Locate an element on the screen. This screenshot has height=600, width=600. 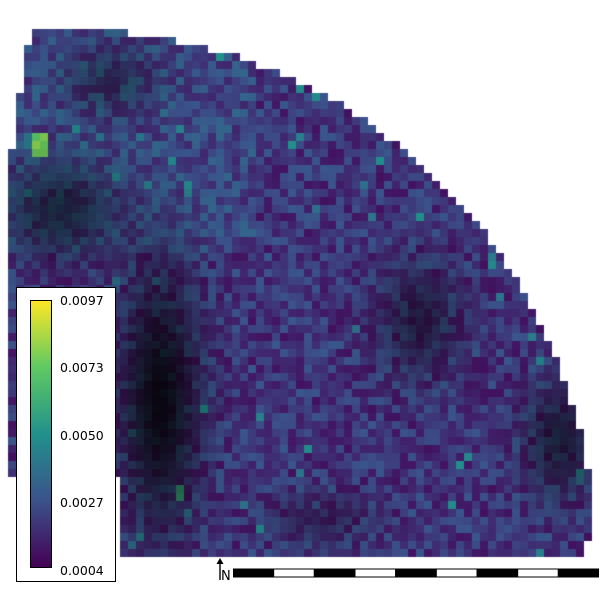
colorbar-gradient is located at coordinates (41, 434).